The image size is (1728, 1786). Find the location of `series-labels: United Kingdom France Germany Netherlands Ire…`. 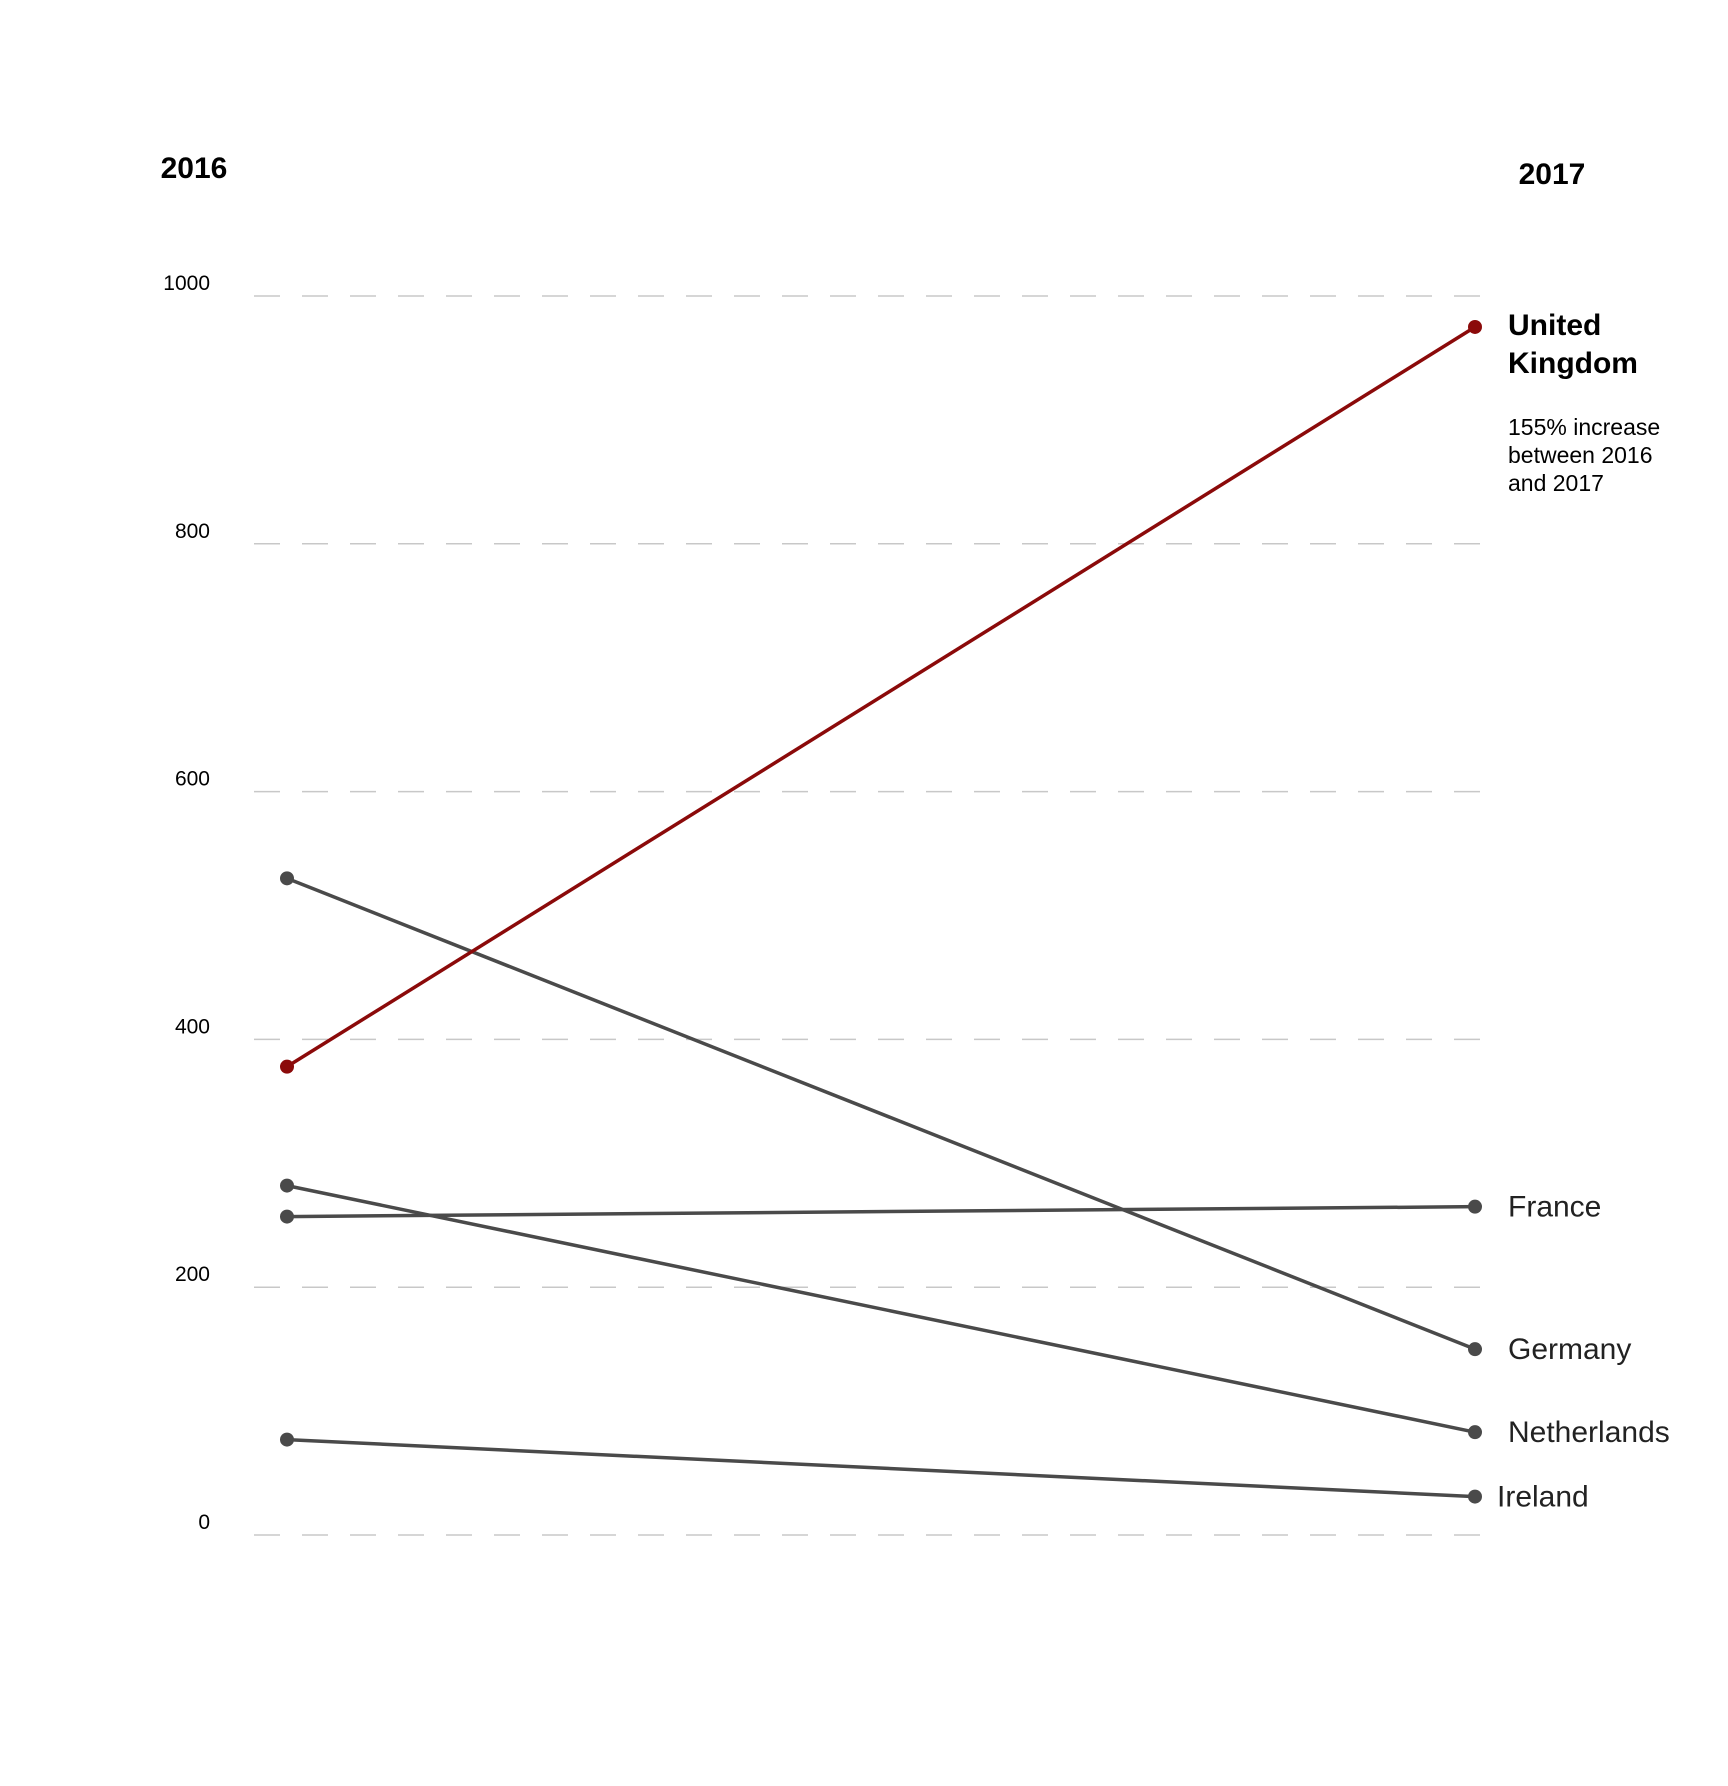

series-labels: United Kingdom France Germany Netherlands Ire… is located at coordinates (1583, 911).